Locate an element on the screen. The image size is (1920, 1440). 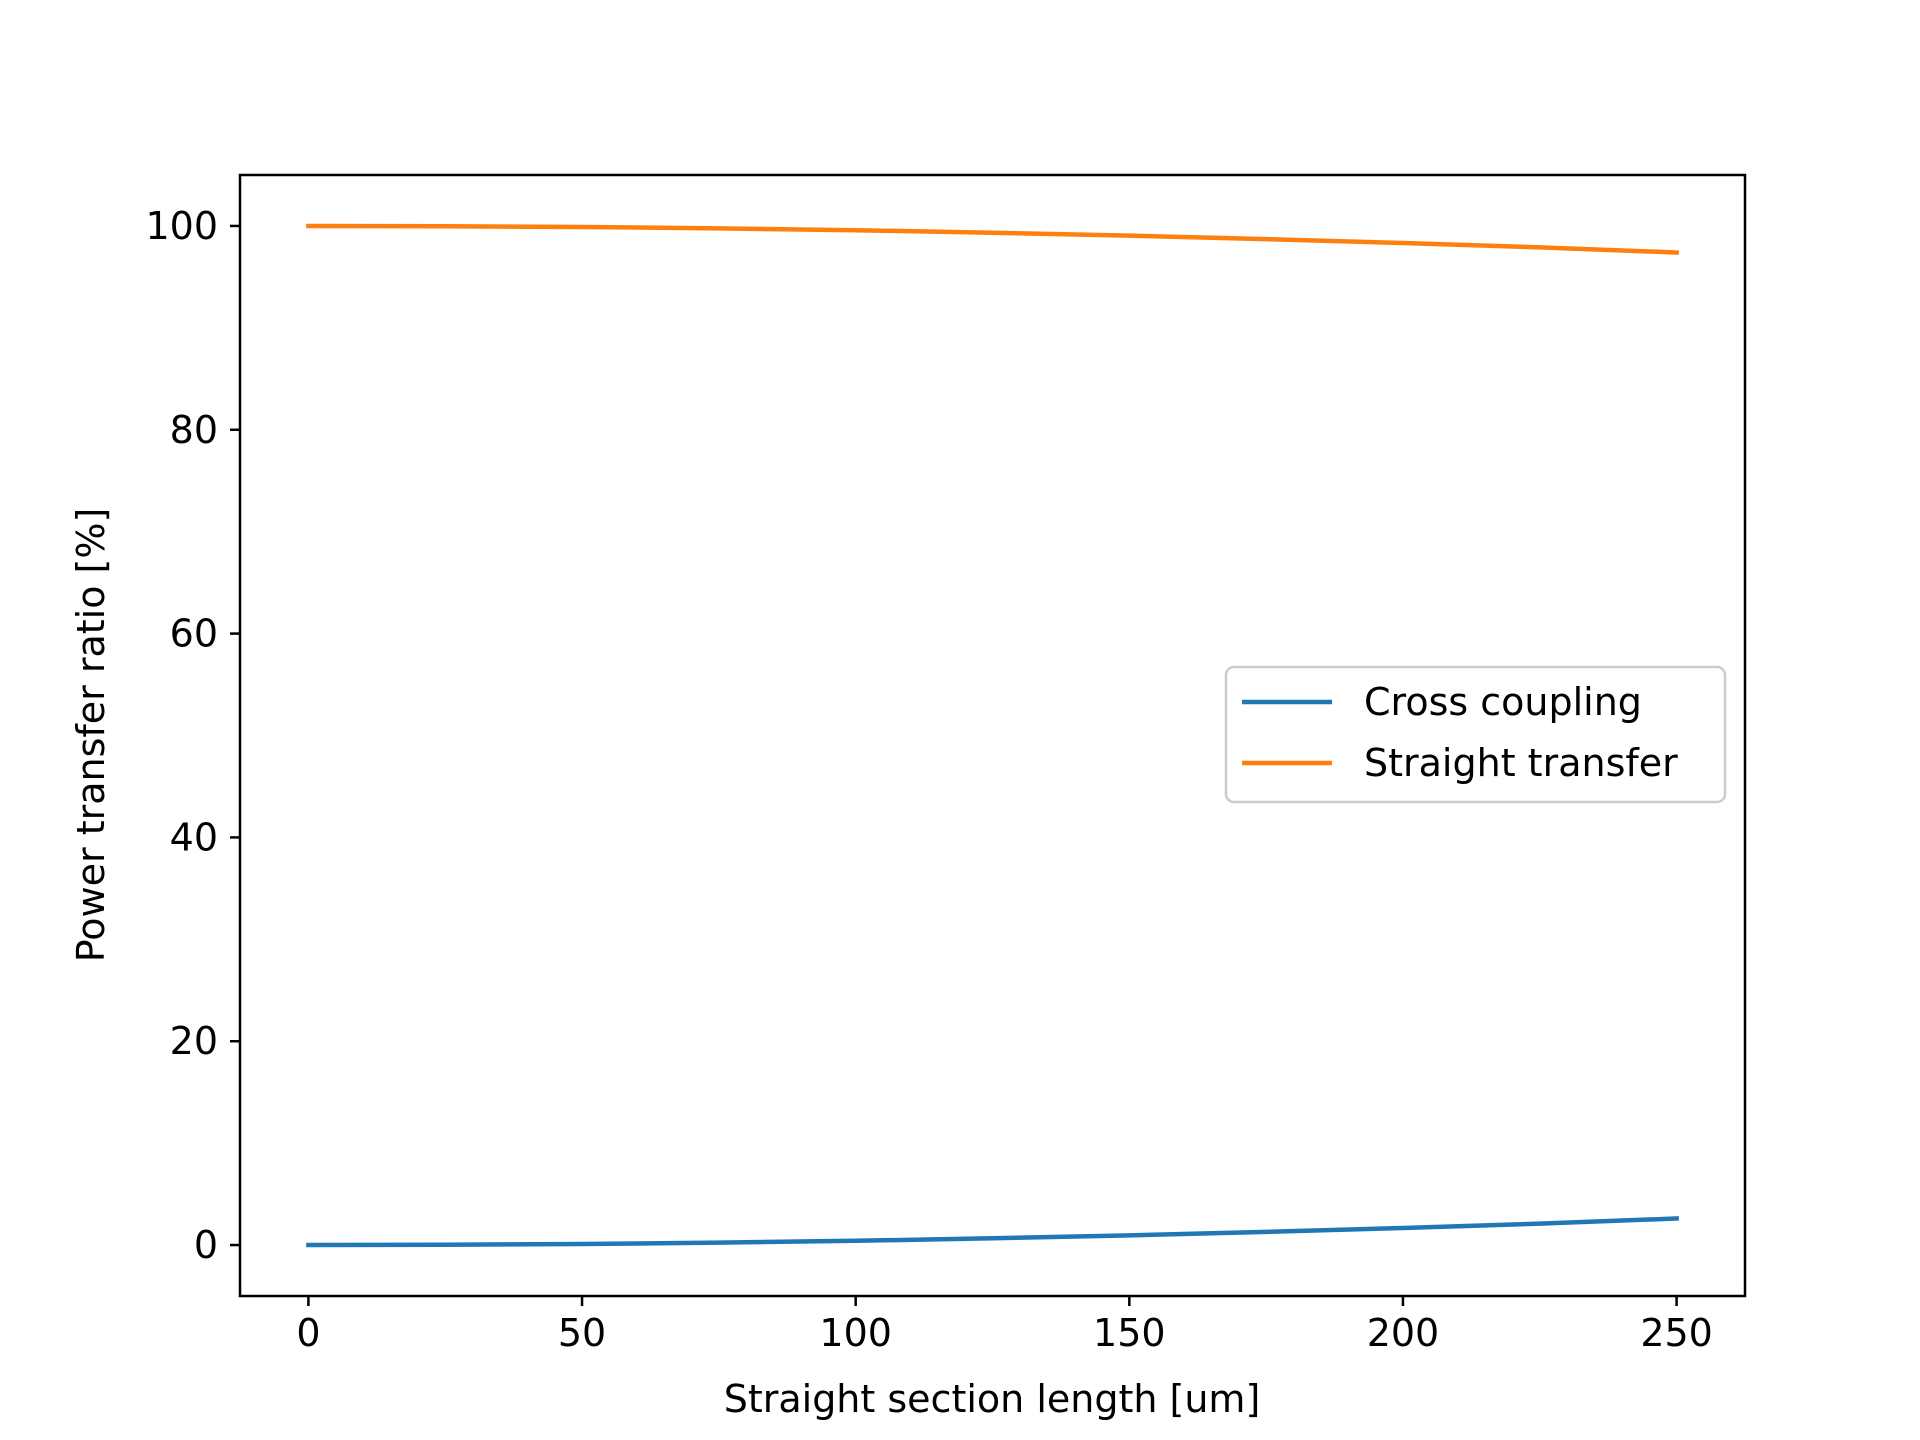
legend-label-straight-transfer: Straight transfer is located at coordinates (1521, 763).